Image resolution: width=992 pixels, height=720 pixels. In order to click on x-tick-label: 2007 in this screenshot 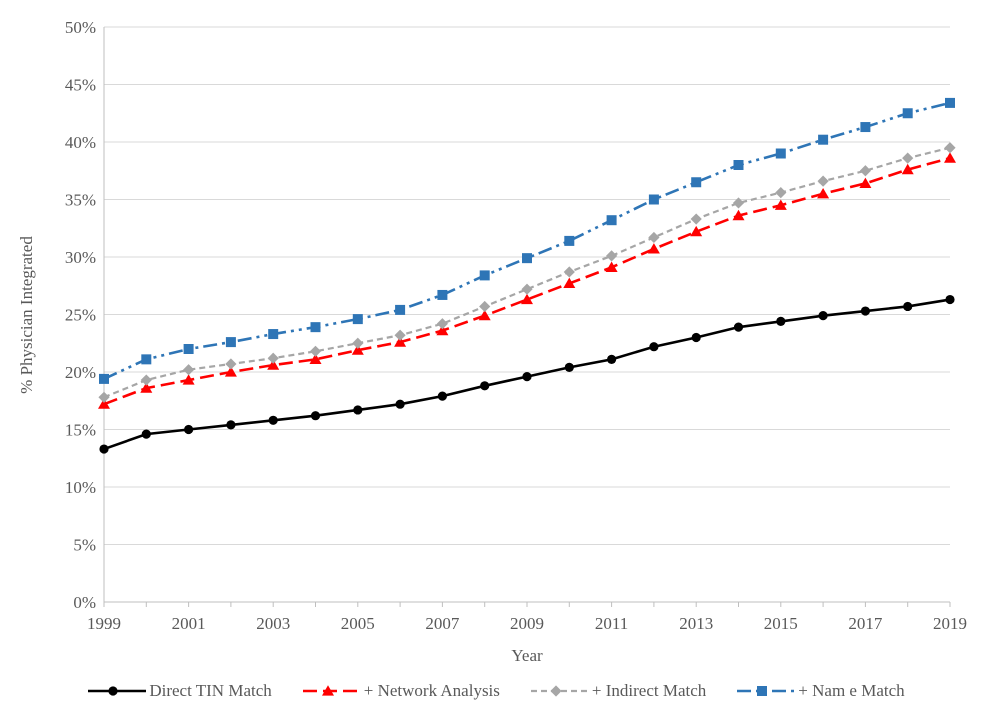, I will do `click(442, 623)`.